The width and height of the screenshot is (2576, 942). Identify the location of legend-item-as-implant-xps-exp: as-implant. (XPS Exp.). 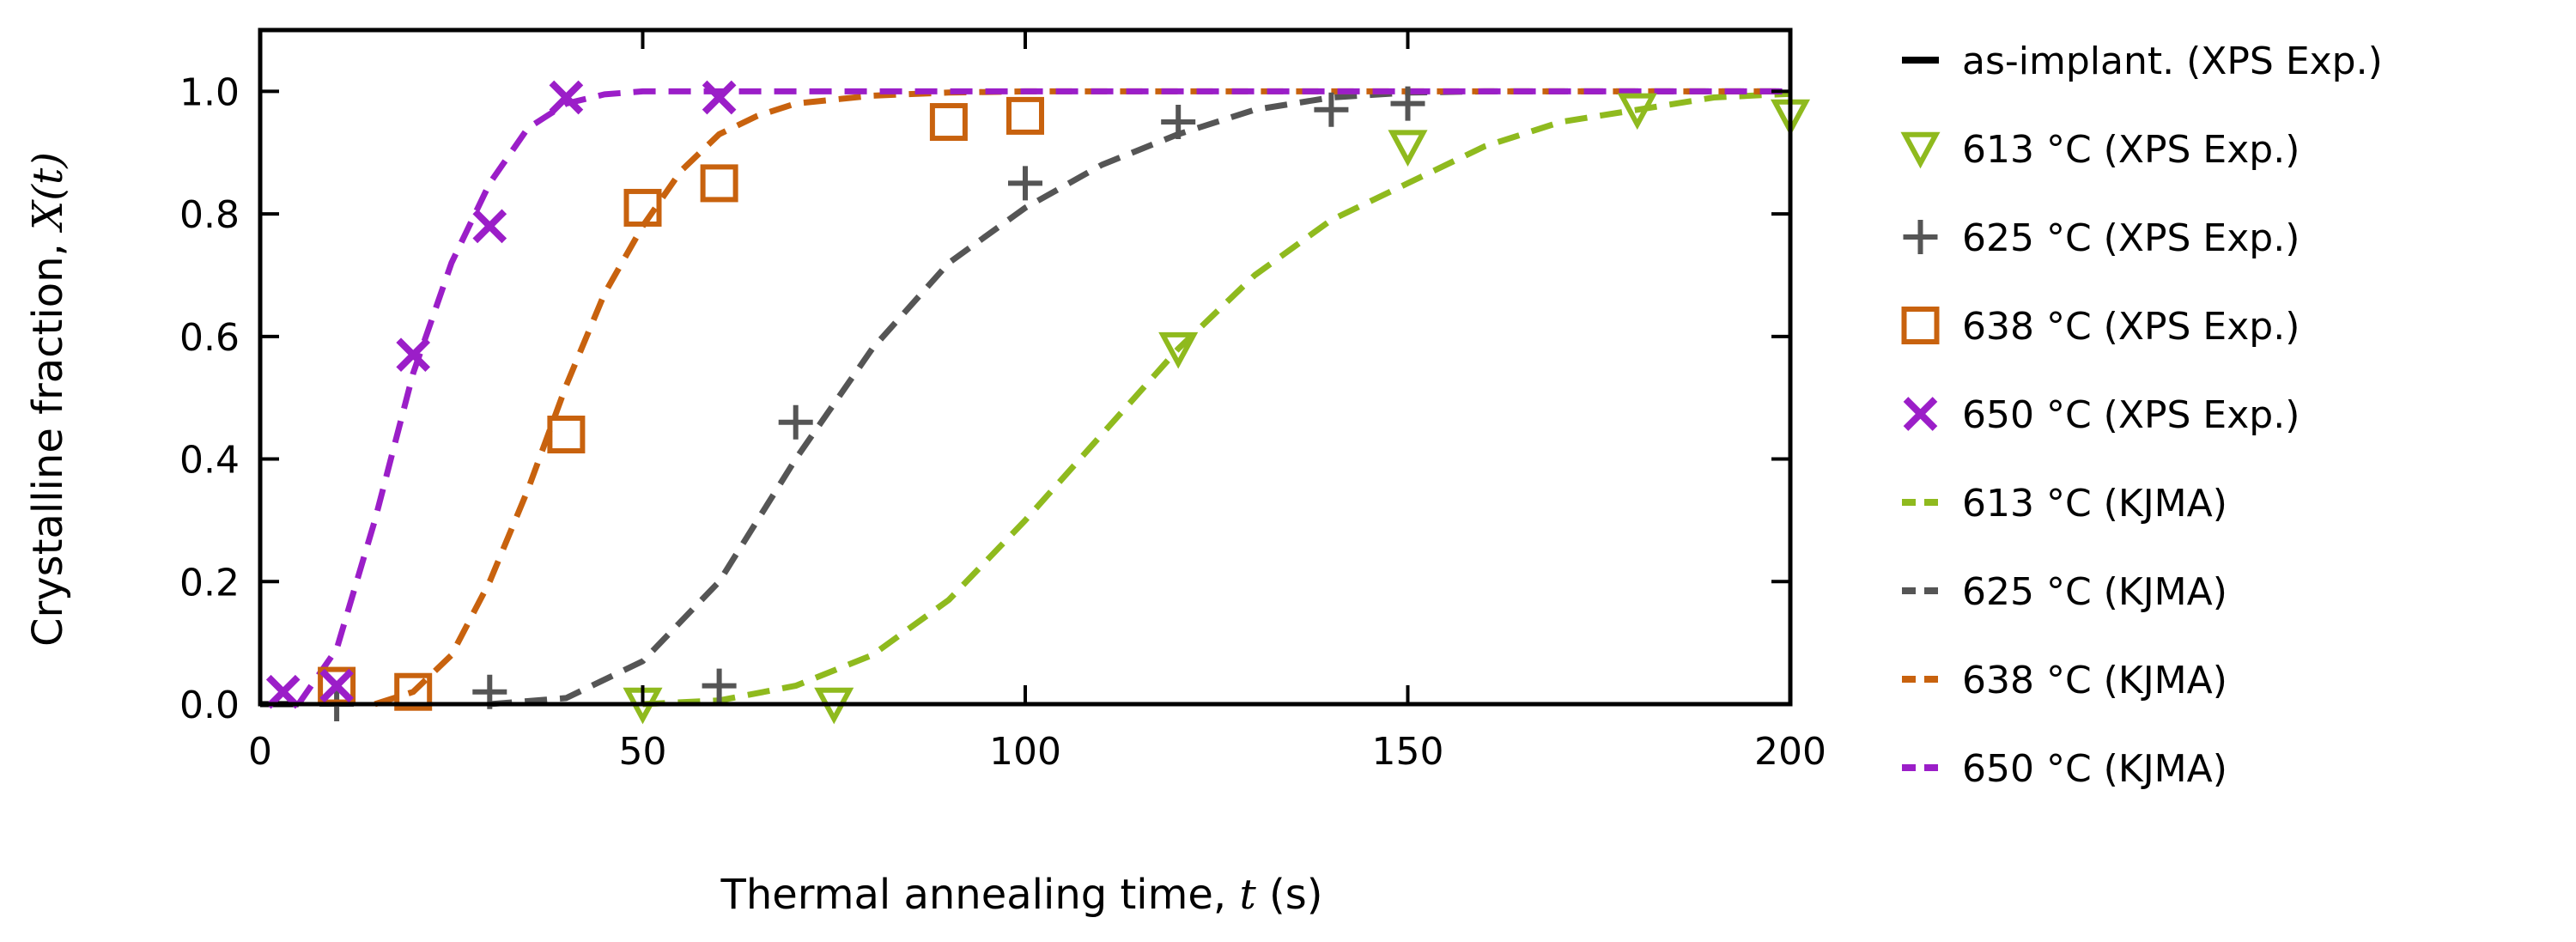
(2142, 61).